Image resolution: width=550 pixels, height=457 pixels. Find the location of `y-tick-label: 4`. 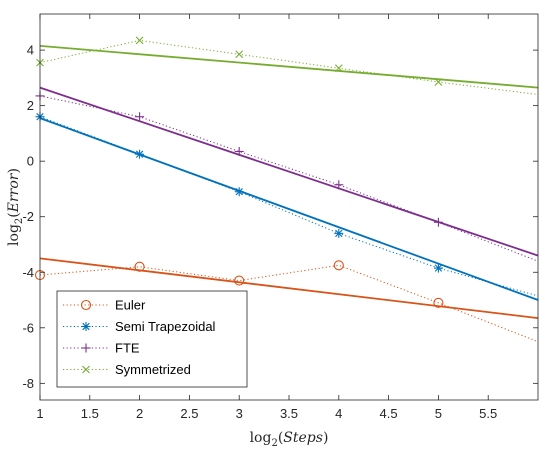

y-tick-label: 4 is located at coordinates (30, 50).